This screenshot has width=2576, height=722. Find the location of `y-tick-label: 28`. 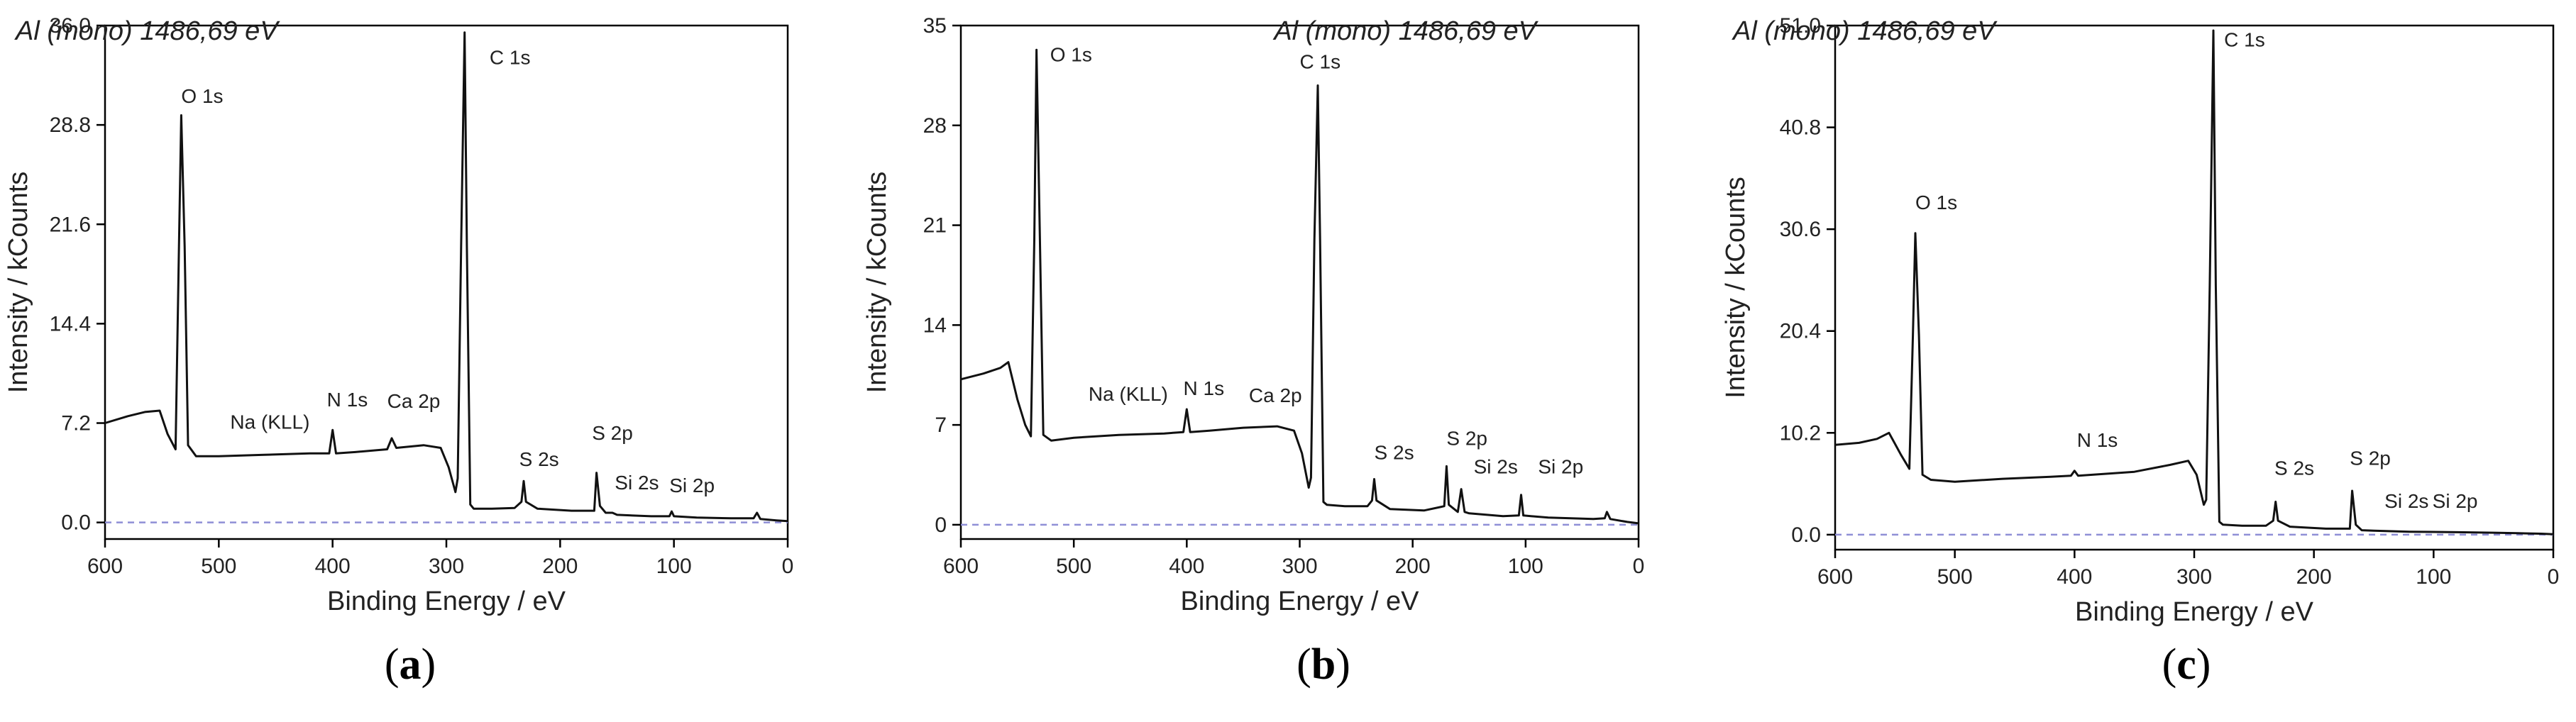

y-tick-label: 28 is located at coordinates (935, 126).